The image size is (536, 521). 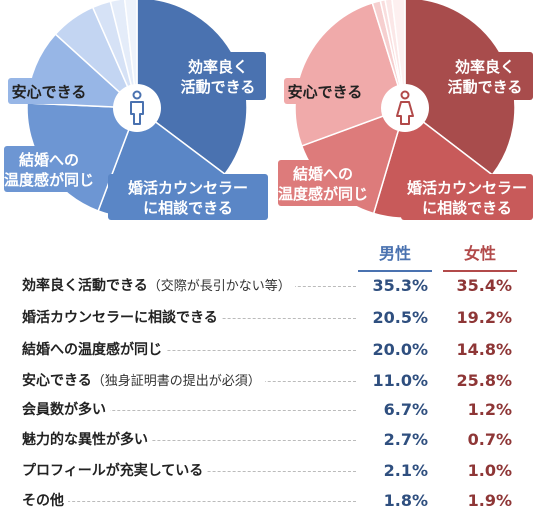 I want to click on row-label: 会員数が多い, so click(x=66, y=410).